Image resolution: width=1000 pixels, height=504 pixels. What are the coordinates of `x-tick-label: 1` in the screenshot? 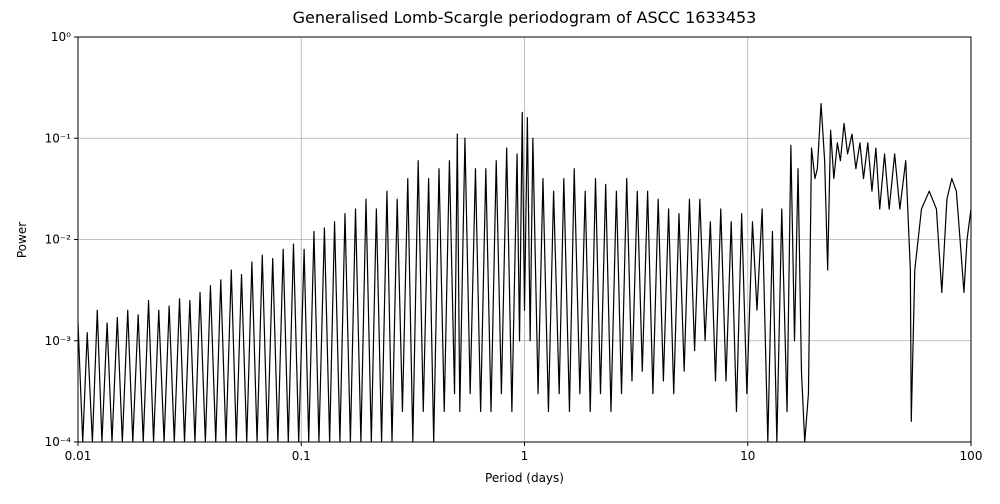 It's located at (525, 456).